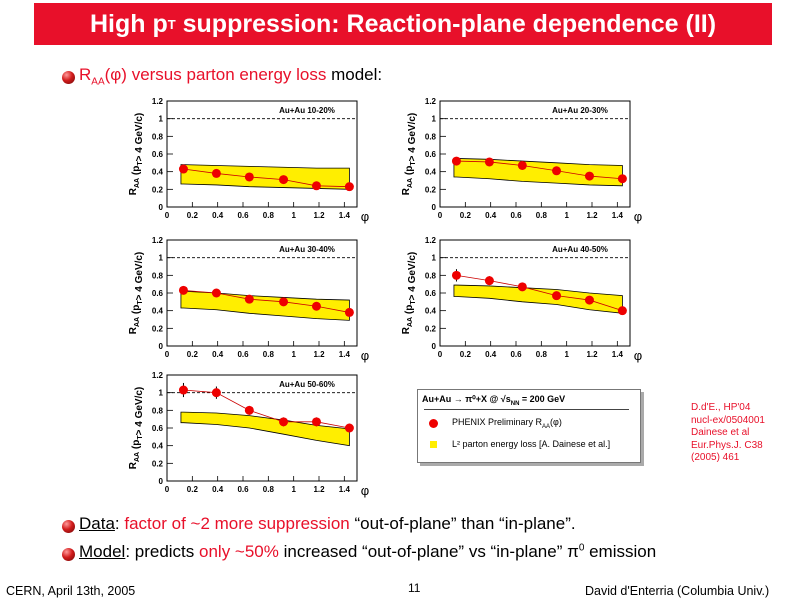 The image size is (800, 600). Describe the element at coordinates (409, 311) in the screenshot. I see `y-label-part: (p` at that location.